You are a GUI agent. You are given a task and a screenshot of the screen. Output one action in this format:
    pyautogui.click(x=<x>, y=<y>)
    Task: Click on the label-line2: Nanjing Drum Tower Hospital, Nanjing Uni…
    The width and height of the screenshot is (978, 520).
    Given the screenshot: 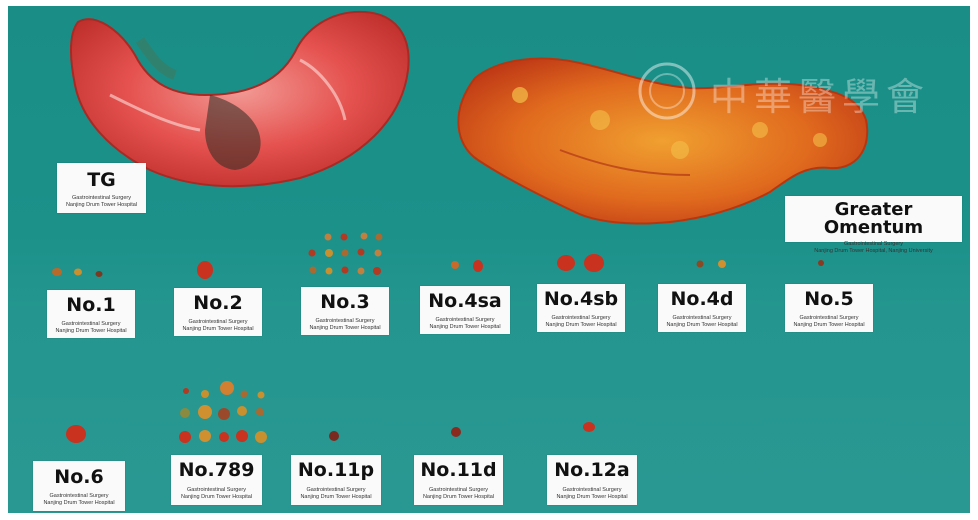 What is the action you would take?
    pyautogui.click(x=873, y=250)
    